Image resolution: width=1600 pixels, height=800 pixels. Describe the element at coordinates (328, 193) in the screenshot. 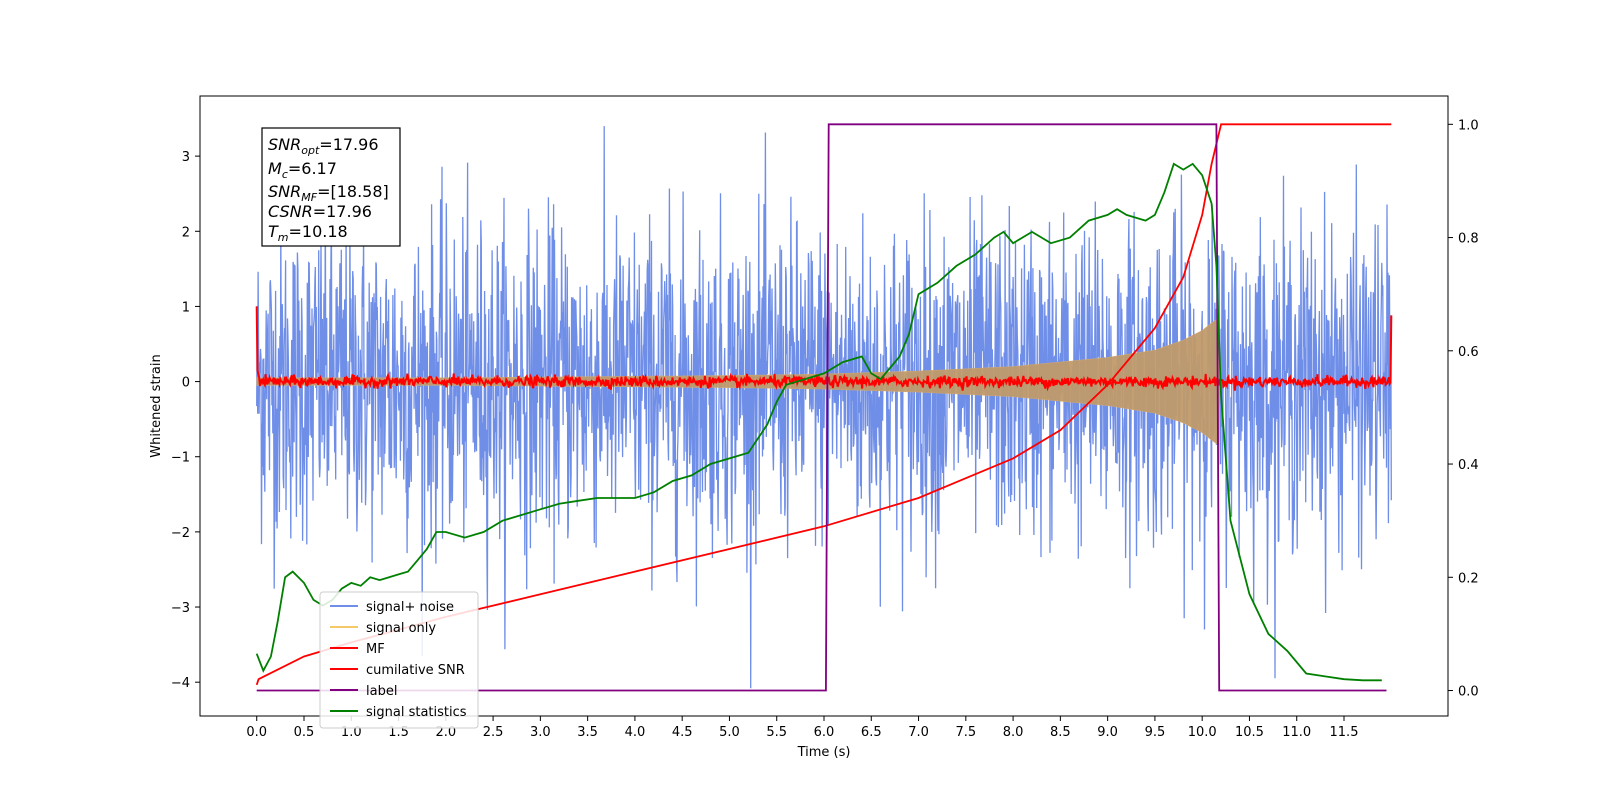

I see `annotation-snr-mf: SNRMF=[18.58]` at that location.